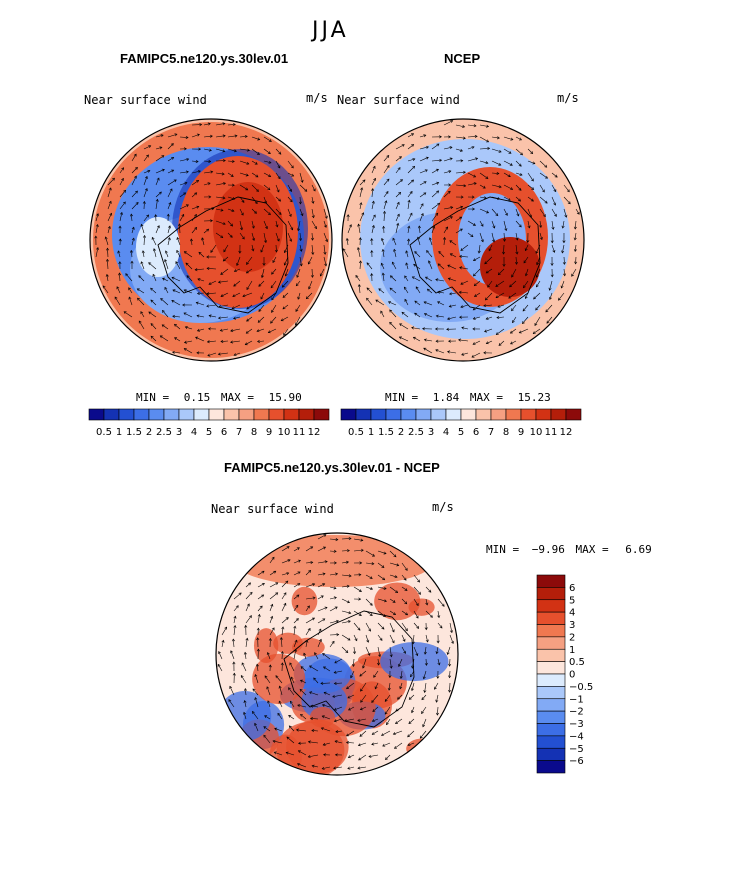 Image resolution: width=733 pixels, height=882 pixels. What do you see at coordinates (197, 397) in the screenshot?
I see `min-value: 0.15` at bounding box center [197, 397].